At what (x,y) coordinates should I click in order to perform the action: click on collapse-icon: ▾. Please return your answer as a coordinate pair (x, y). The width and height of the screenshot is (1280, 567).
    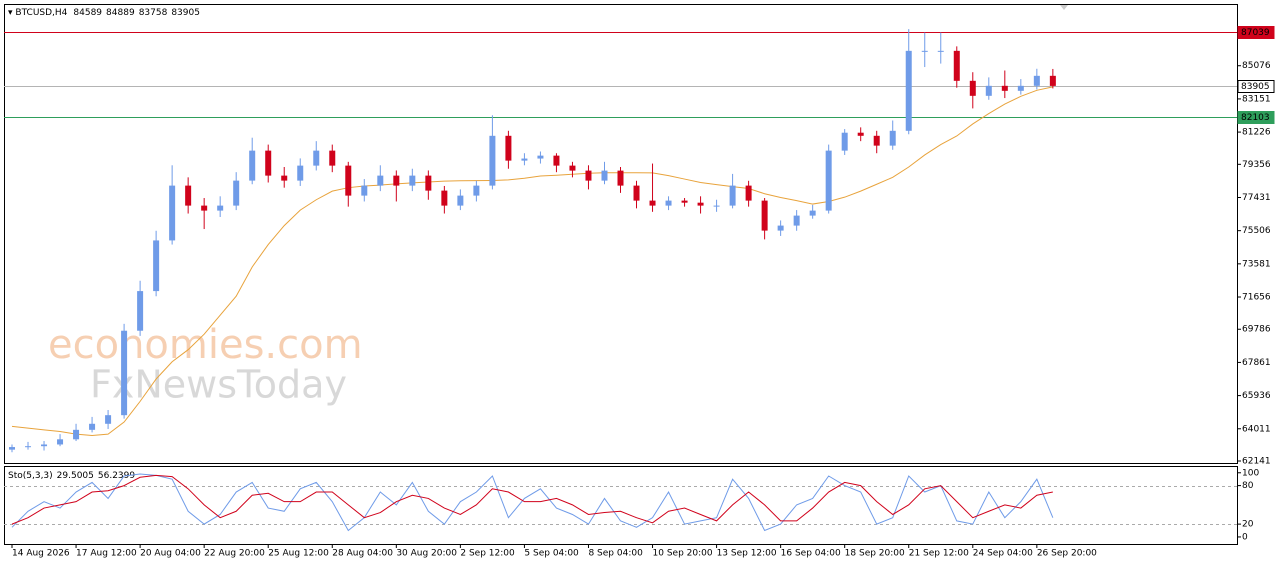
    Looking at the image, I should click on (11, 13).